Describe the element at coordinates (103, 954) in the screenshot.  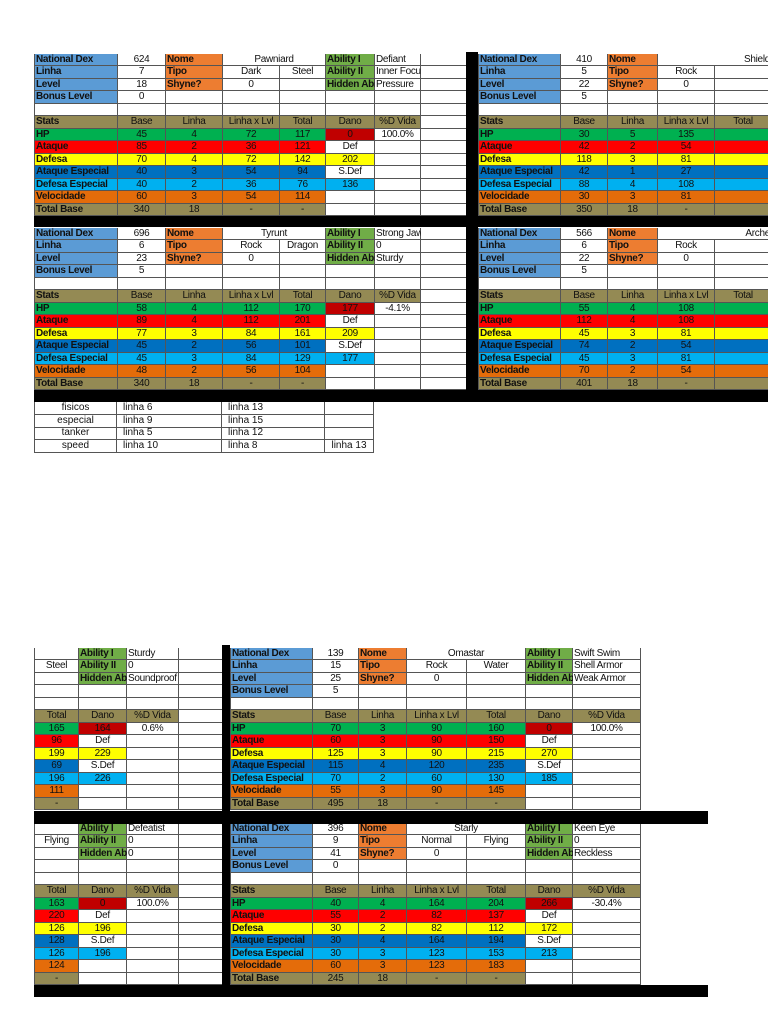
I see `dano-sdef: 196` at that location.